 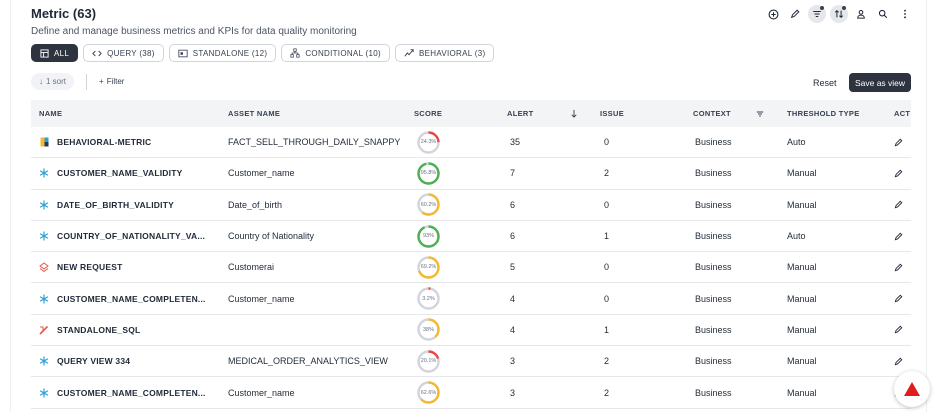 I want to click on column-header-issue: ISSUE, so click(x=612, y=113).